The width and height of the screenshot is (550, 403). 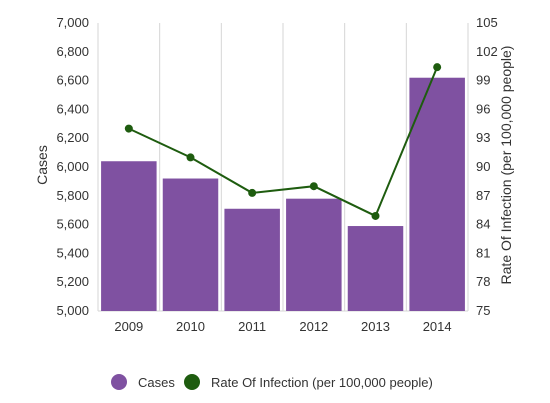 What do you see at coordinates (314, 254) in the screenshot?
I see `bar-2012` at bounding box center [314, 254].